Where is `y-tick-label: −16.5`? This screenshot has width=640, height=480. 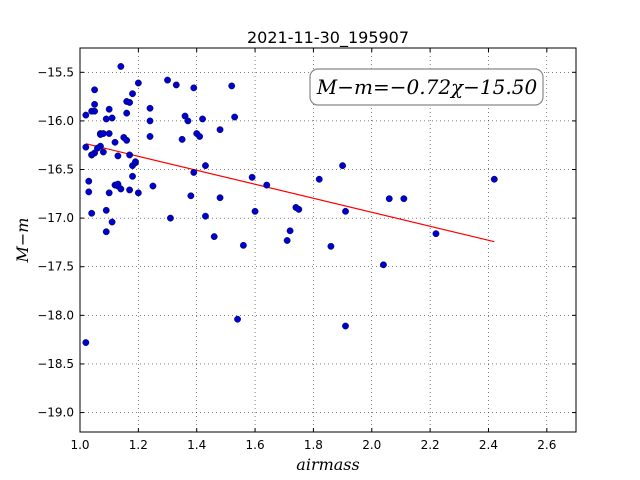 y-tick-label: −16.5 is located at coordinates (55, 170).